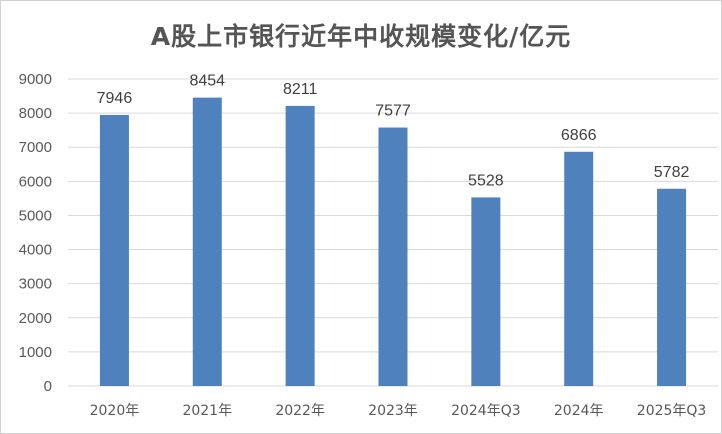 This screenshot has width=722, height=434. What do you see at coordinates (35, 352) in the screenshot?
I see `y-tick-label: 1000` at bounding box center [35, 352].